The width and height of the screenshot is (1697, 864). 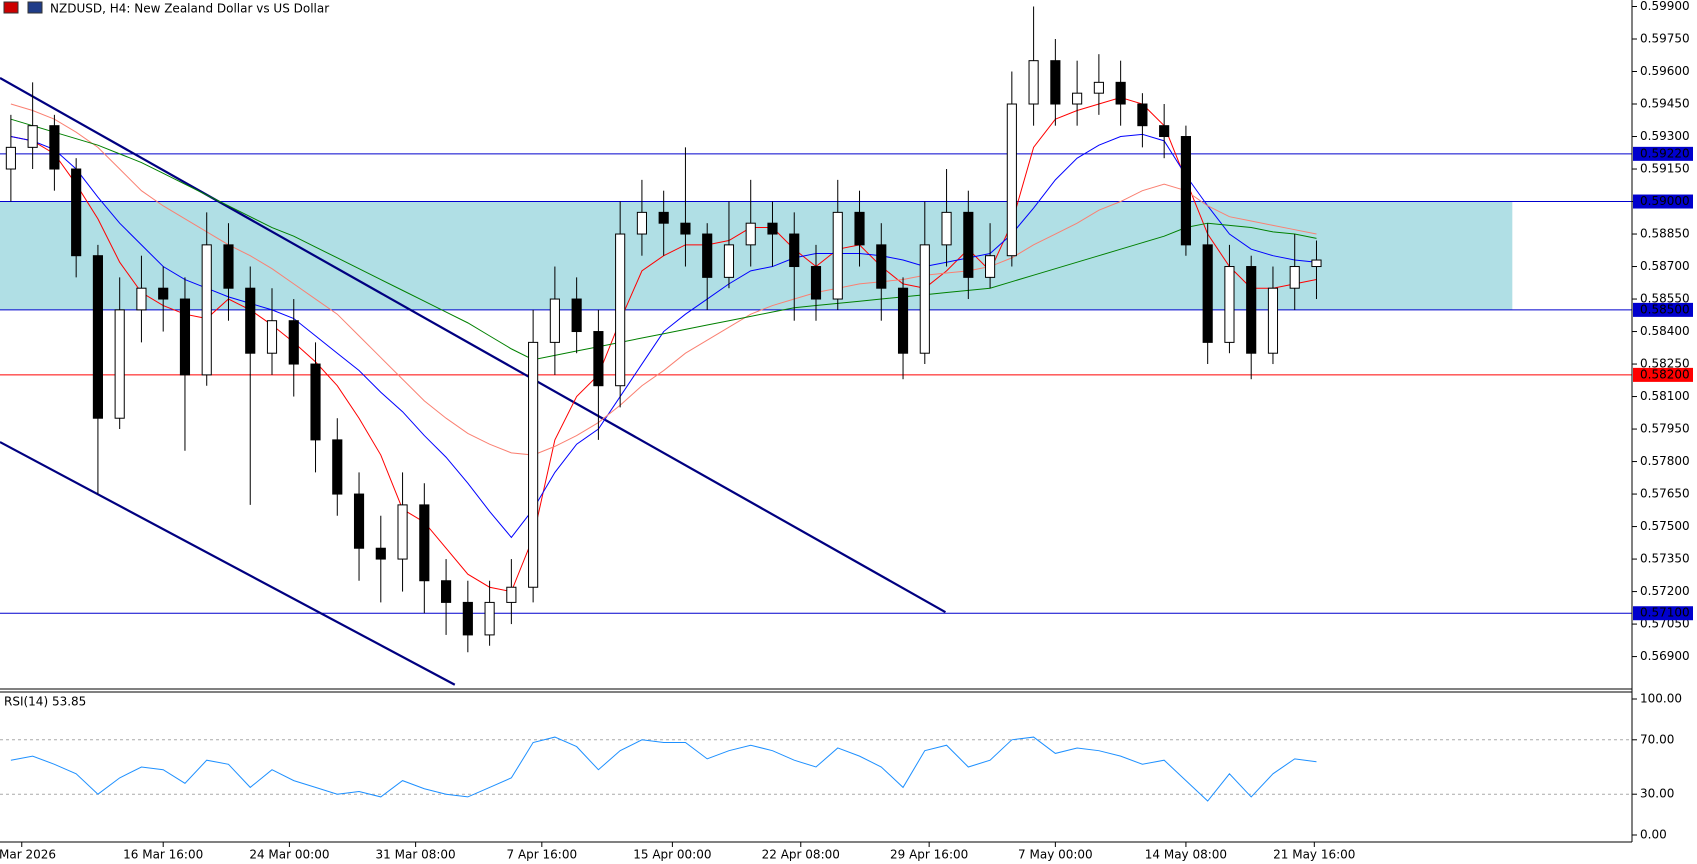 What do you see at coordinates (1661, 699) in the screenshot?
I see `y-tick-label: 100.00` at bounding box center [1661, 699].